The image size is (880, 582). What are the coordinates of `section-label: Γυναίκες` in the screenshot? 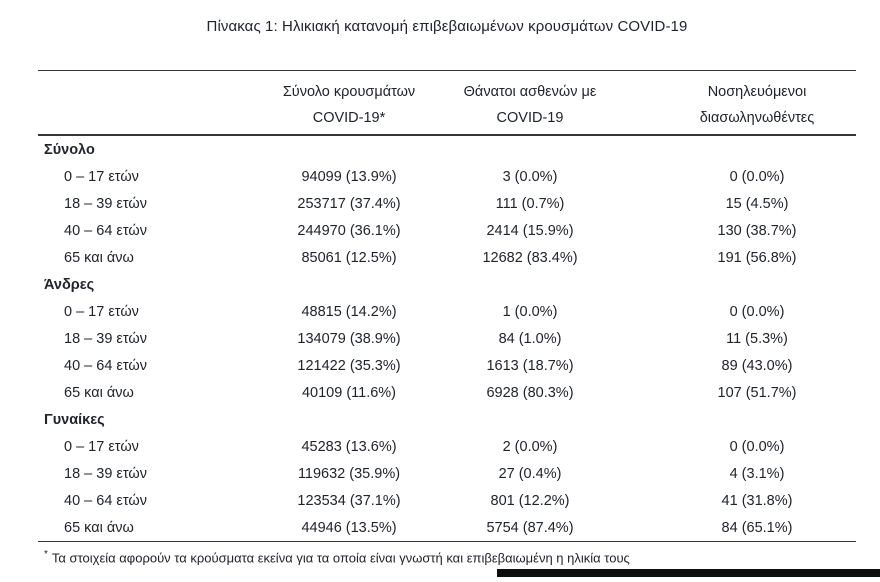 It's located at (74, 419).